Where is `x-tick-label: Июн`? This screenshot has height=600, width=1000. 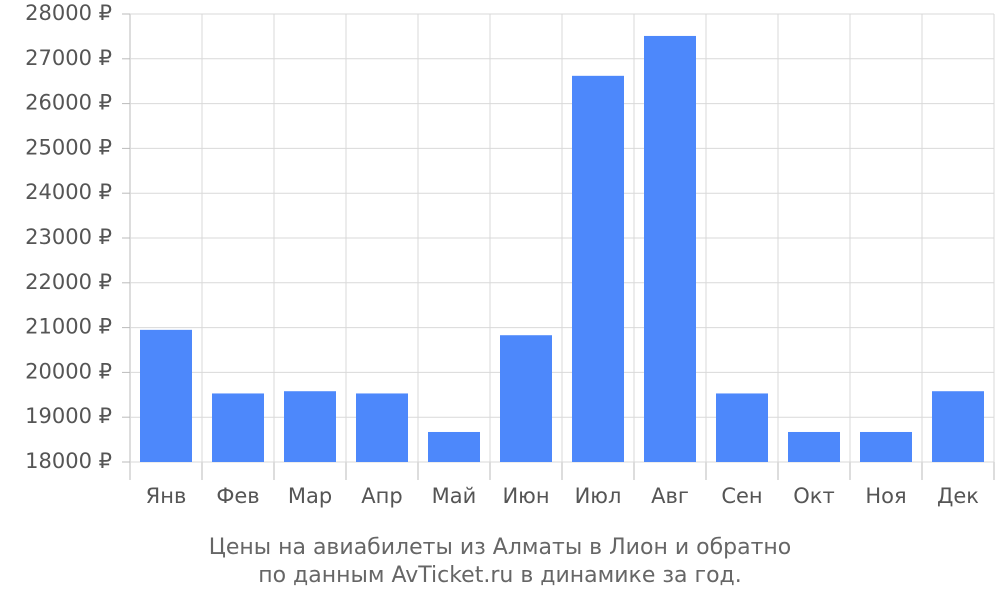
x-tick-label: Июн is located at coordinates (525, 496).